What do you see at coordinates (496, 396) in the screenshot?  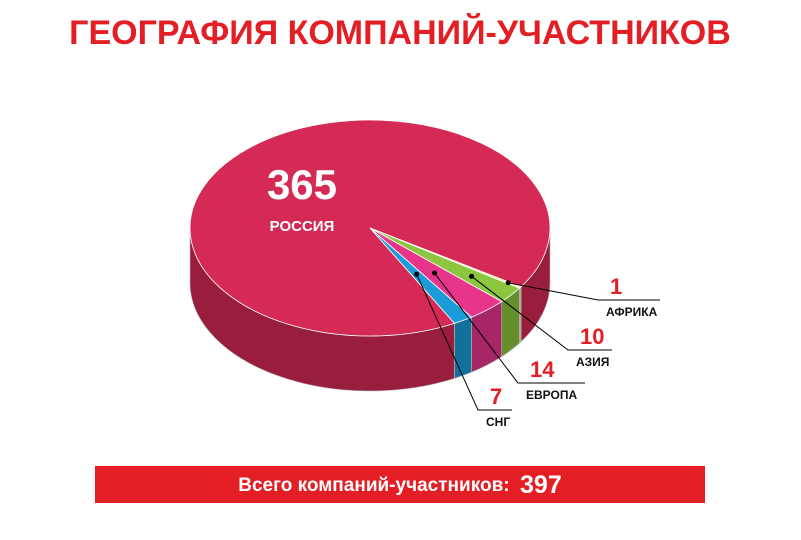 I see `value-label: 7` at bounding box center [496, 396].